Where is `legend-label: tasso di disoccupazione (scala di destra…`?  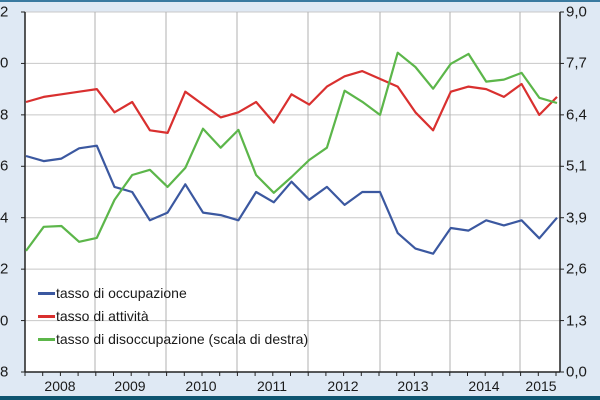
legend-label: tasso di disoccupazione (scala di destra… is located at coordinates (182, 339).